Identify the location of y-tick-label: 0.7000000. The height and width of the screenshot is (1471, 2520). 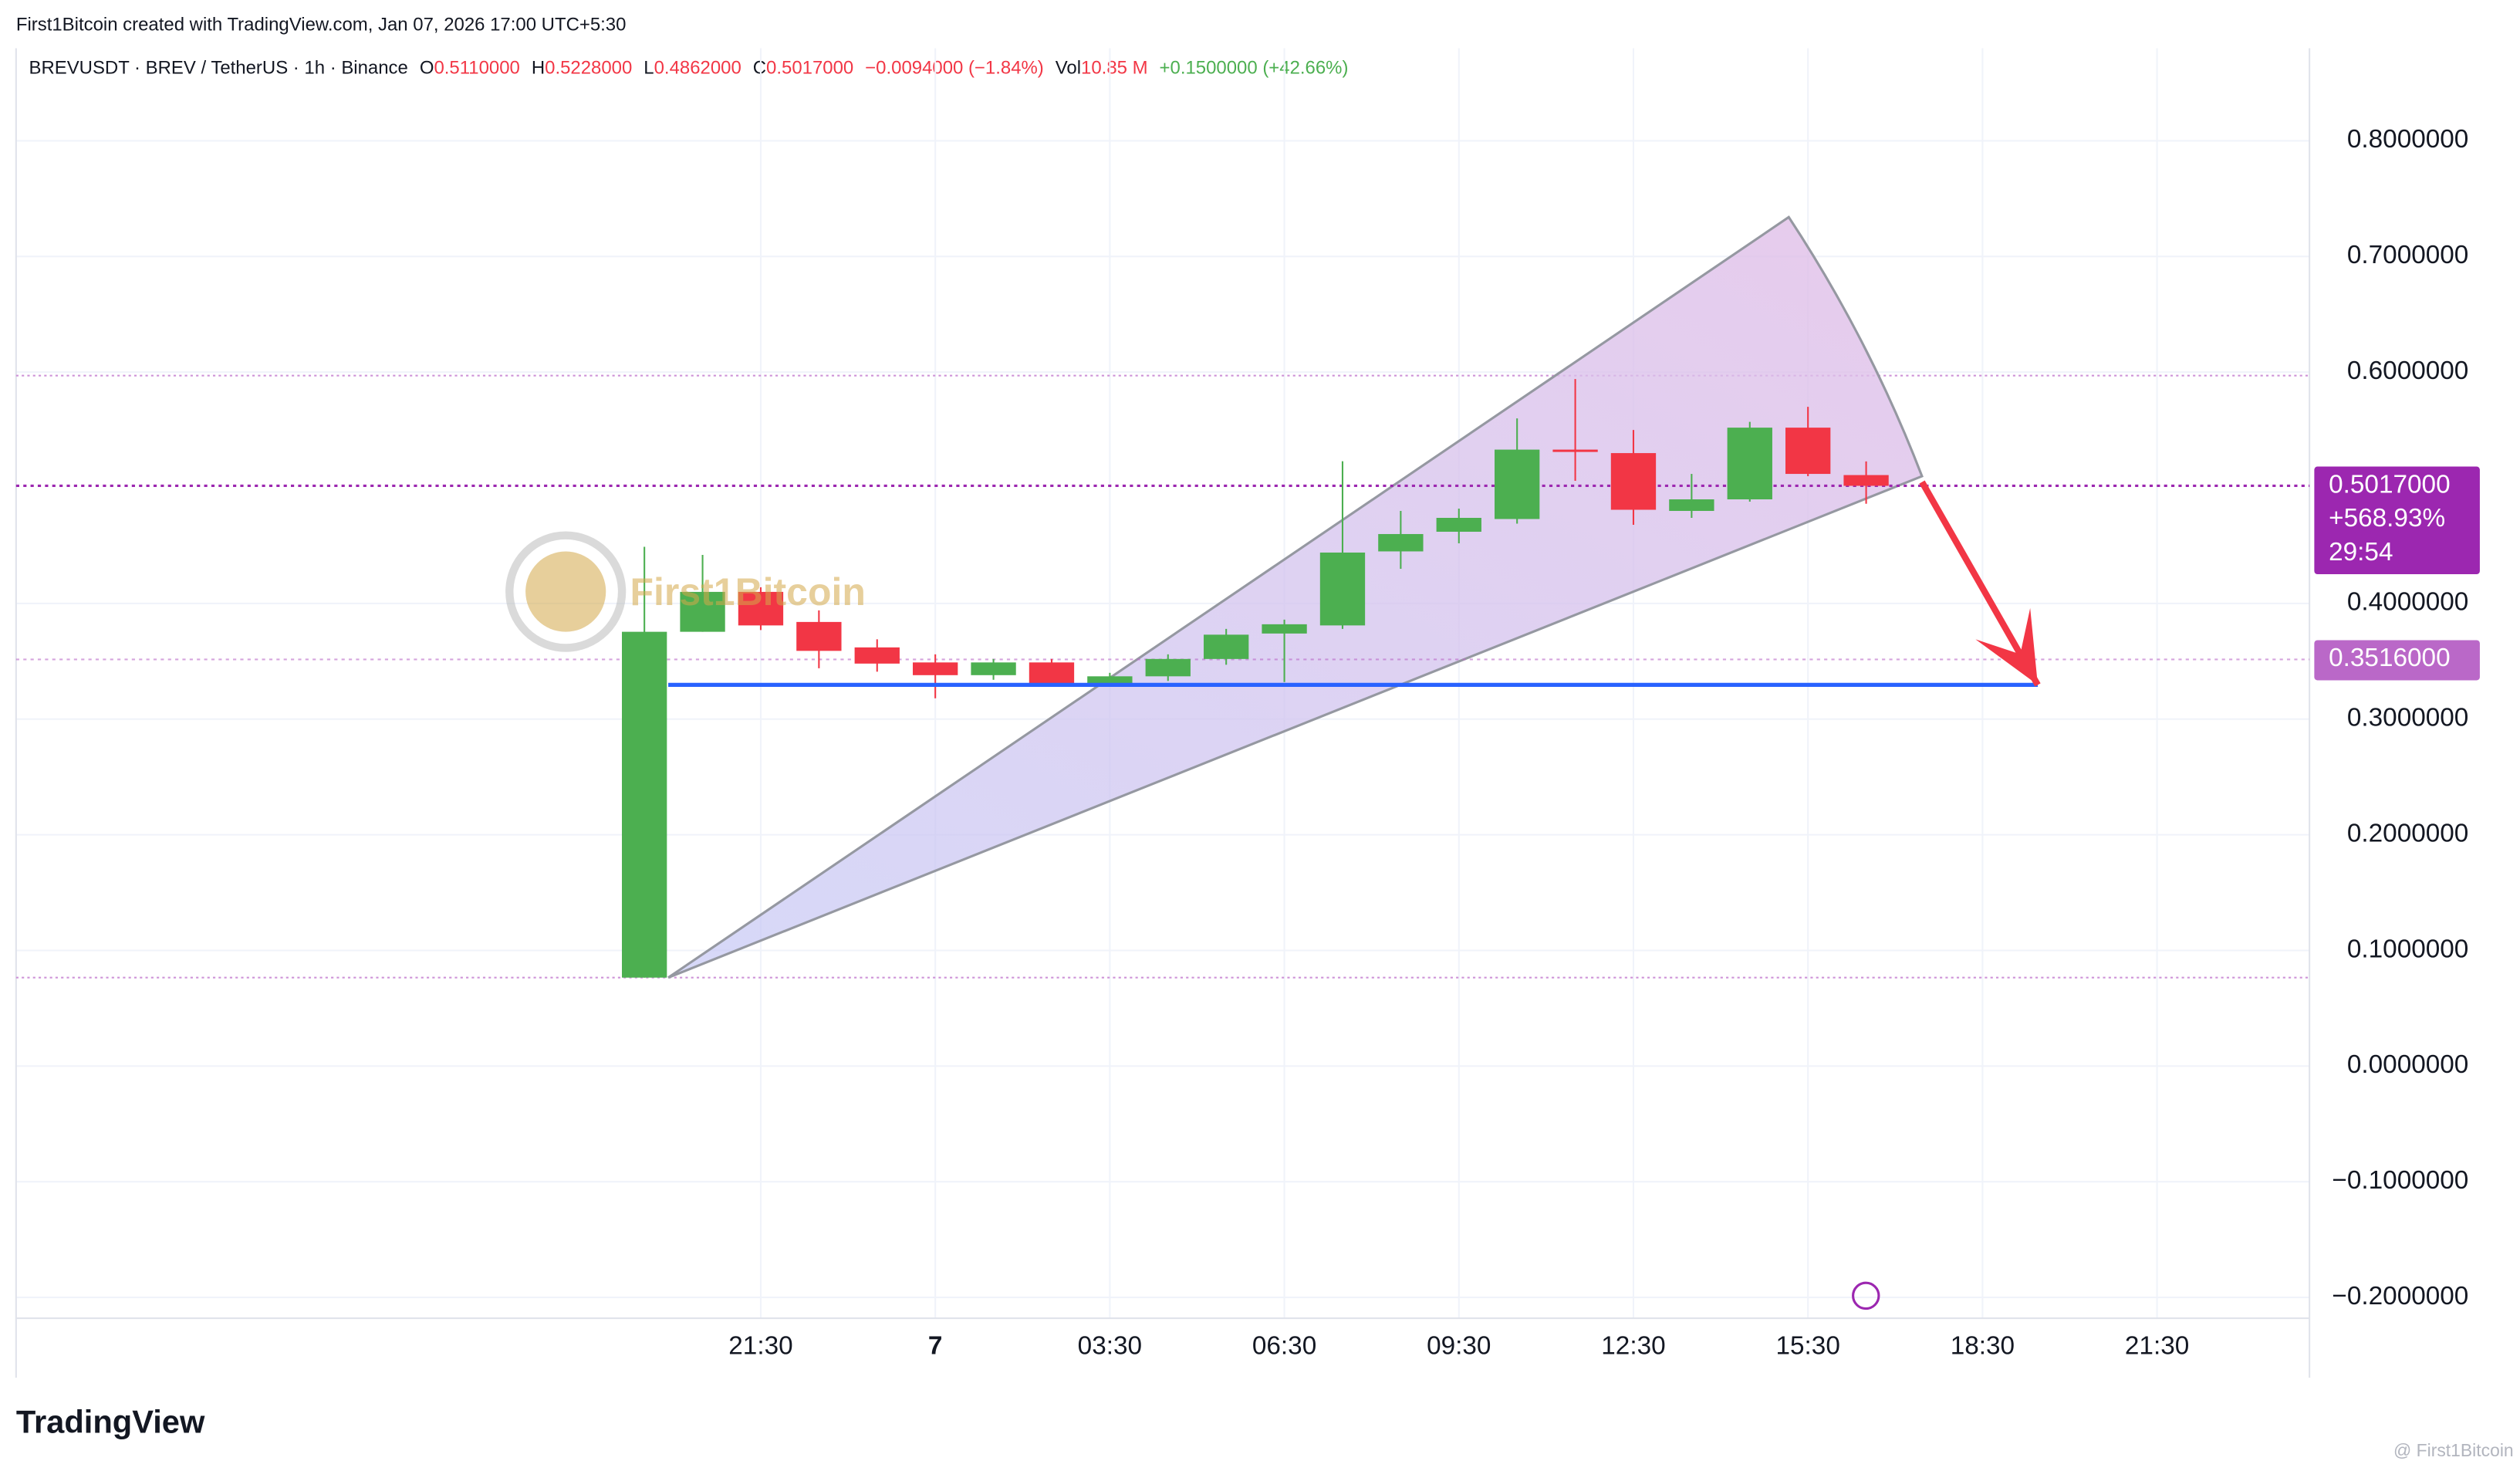
(2408, 255).